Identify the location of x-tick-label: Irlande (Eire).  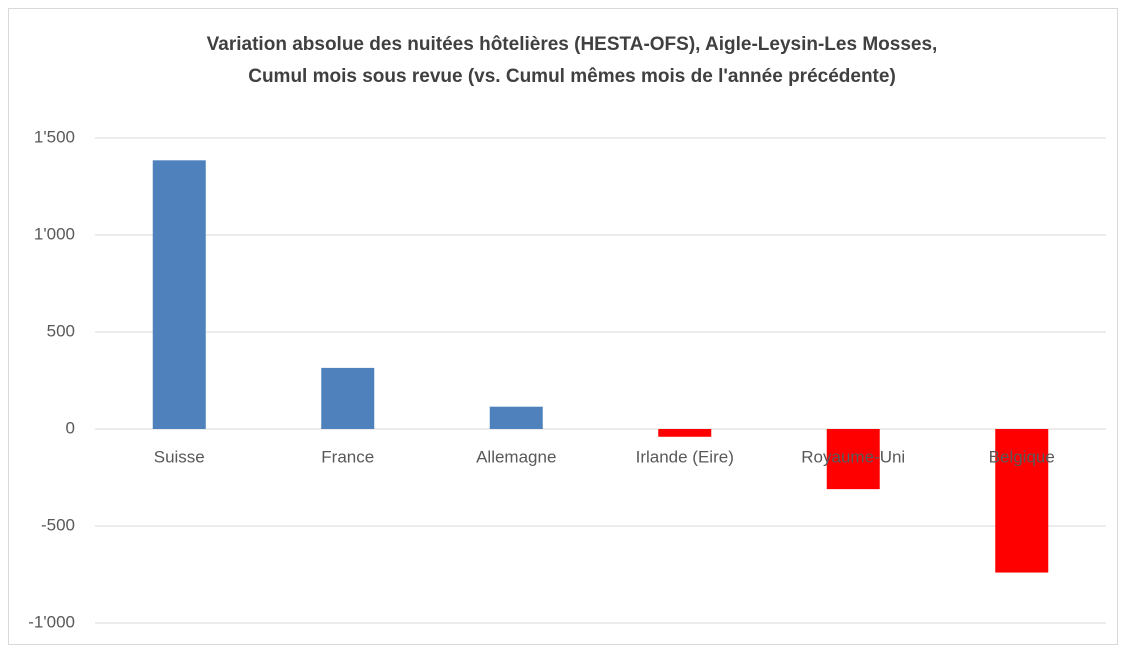
(685, 456).